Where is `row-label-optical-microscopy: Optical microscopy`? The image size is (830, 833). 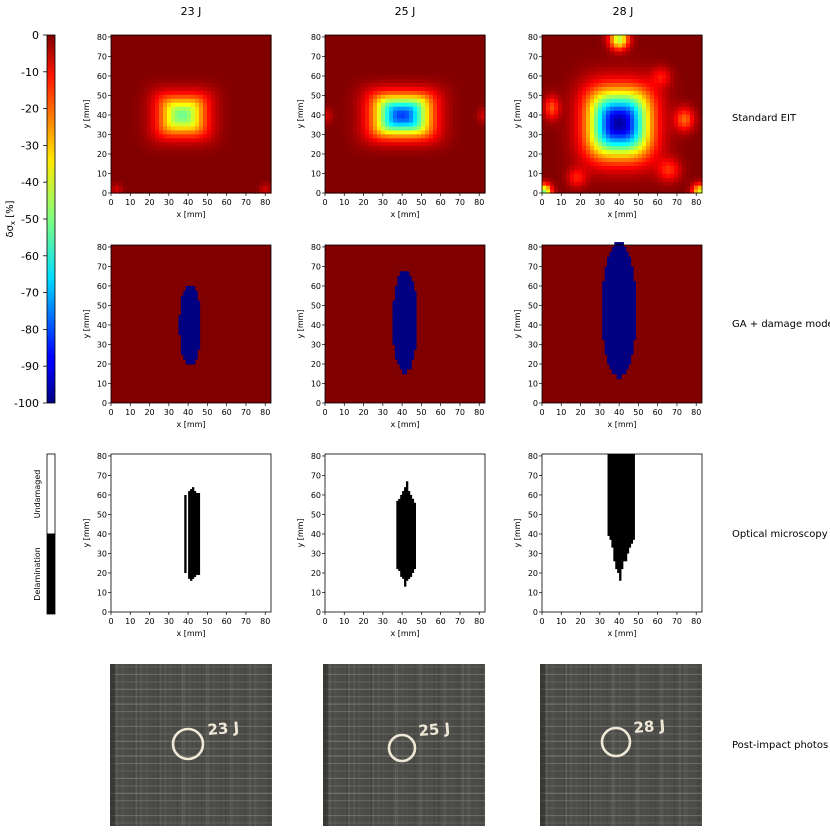 row-label-optical-microscopy: Optical microscopy is located at coordinates (780, 534).